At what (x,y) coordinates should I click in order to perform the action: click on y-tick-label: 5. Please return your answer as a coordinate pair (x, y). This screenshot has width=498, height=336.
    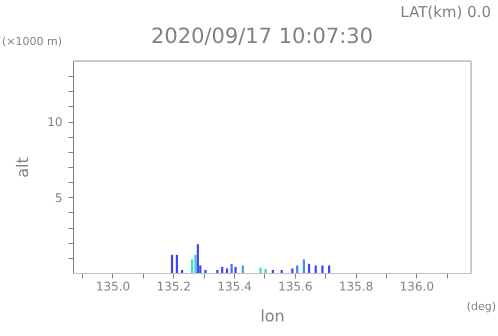
    Looking at the image, I should click on (58, 197).